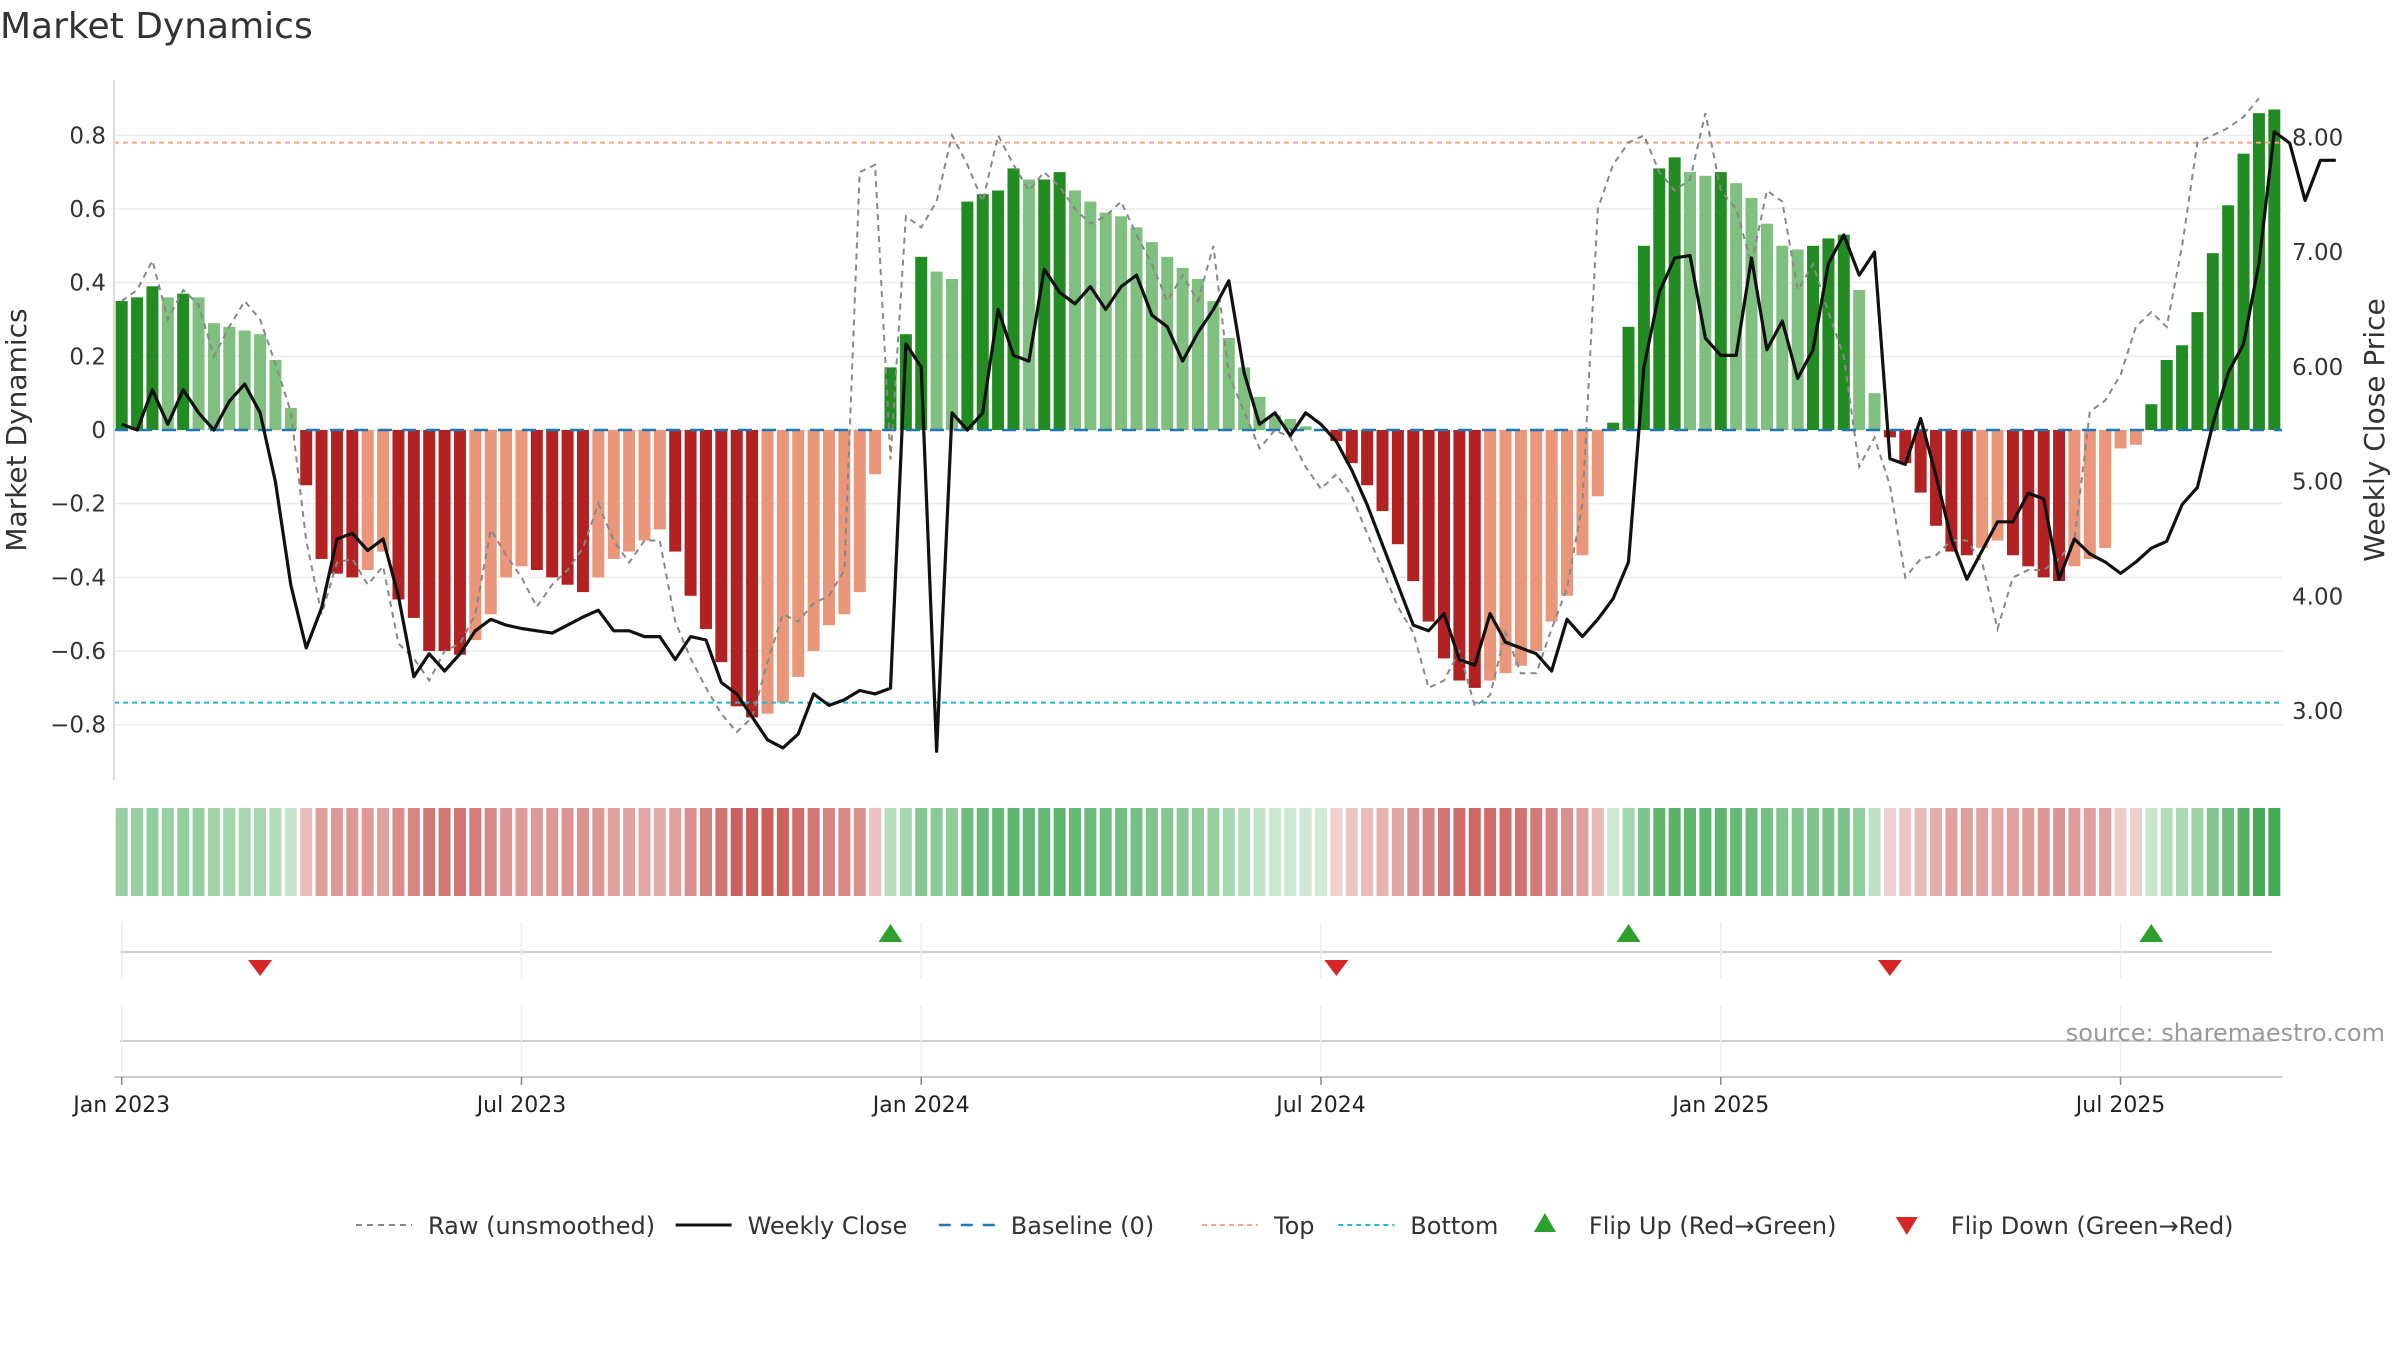  I want to click on legend-label: Top, so click(1294, 1226).